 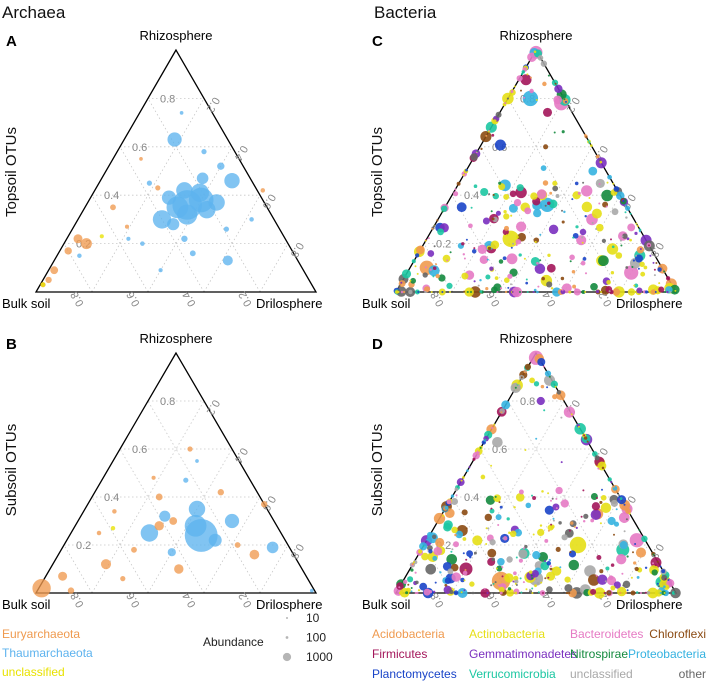 I want to click on row-label: Topsoil OTUs, so click(x=377, y=172).